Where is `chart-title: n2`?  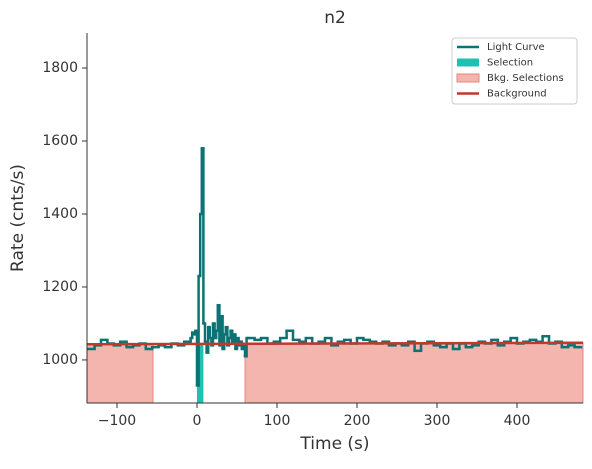 chart-title: n2 is located at coordinates (335, 18).